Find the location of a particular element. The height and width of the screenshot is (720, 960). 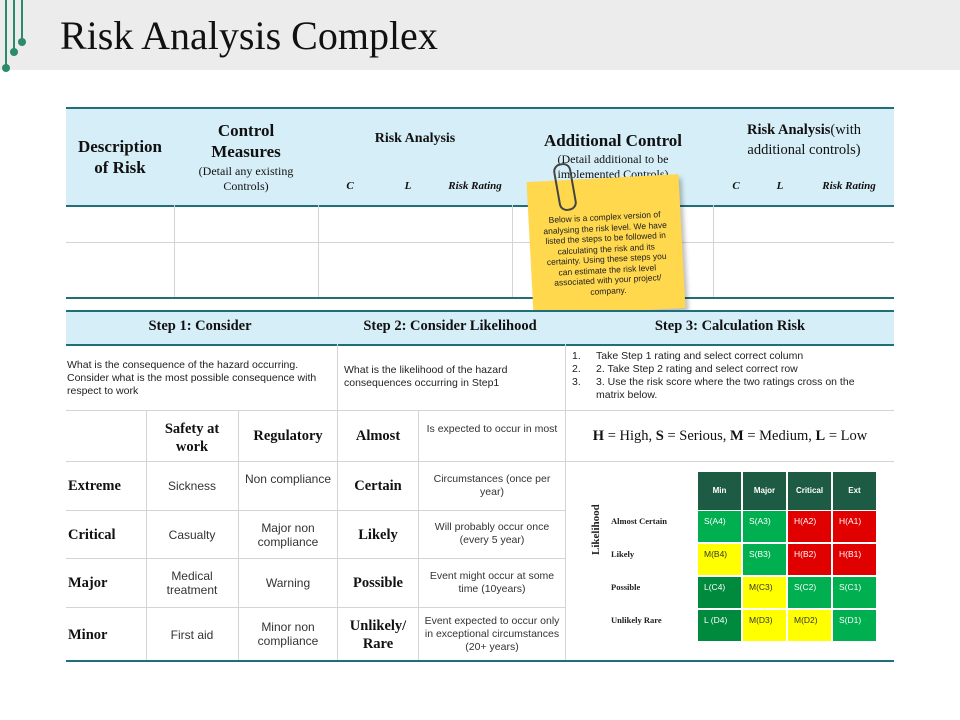

likelihood-label: Unlikely/ Rare is located at coordinates (378, 635).